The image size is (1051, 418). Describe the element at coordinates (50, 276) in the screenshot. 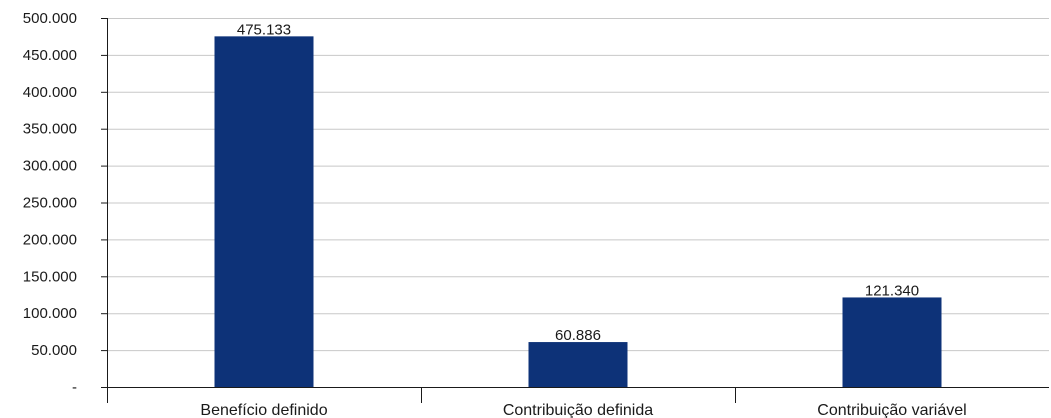

I see `y-tick-label: 150.000` at that location.